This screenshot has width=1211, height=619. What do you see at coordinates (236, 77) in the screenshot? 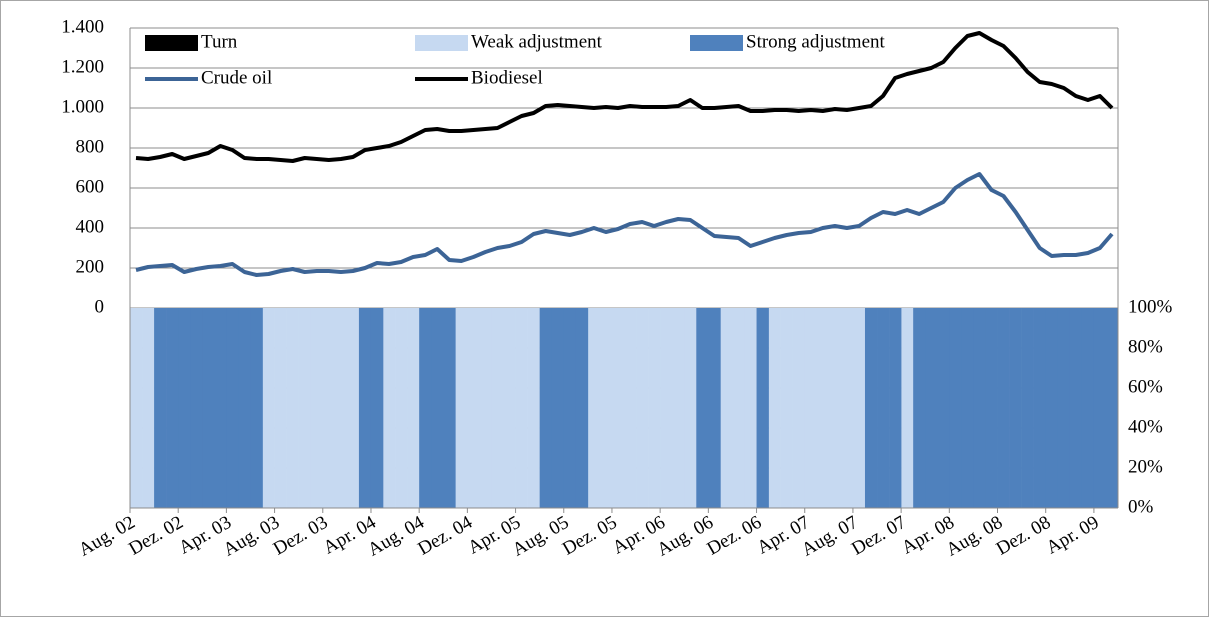
I see `legend-label: Crude oil` at bounding box center [236, 77].